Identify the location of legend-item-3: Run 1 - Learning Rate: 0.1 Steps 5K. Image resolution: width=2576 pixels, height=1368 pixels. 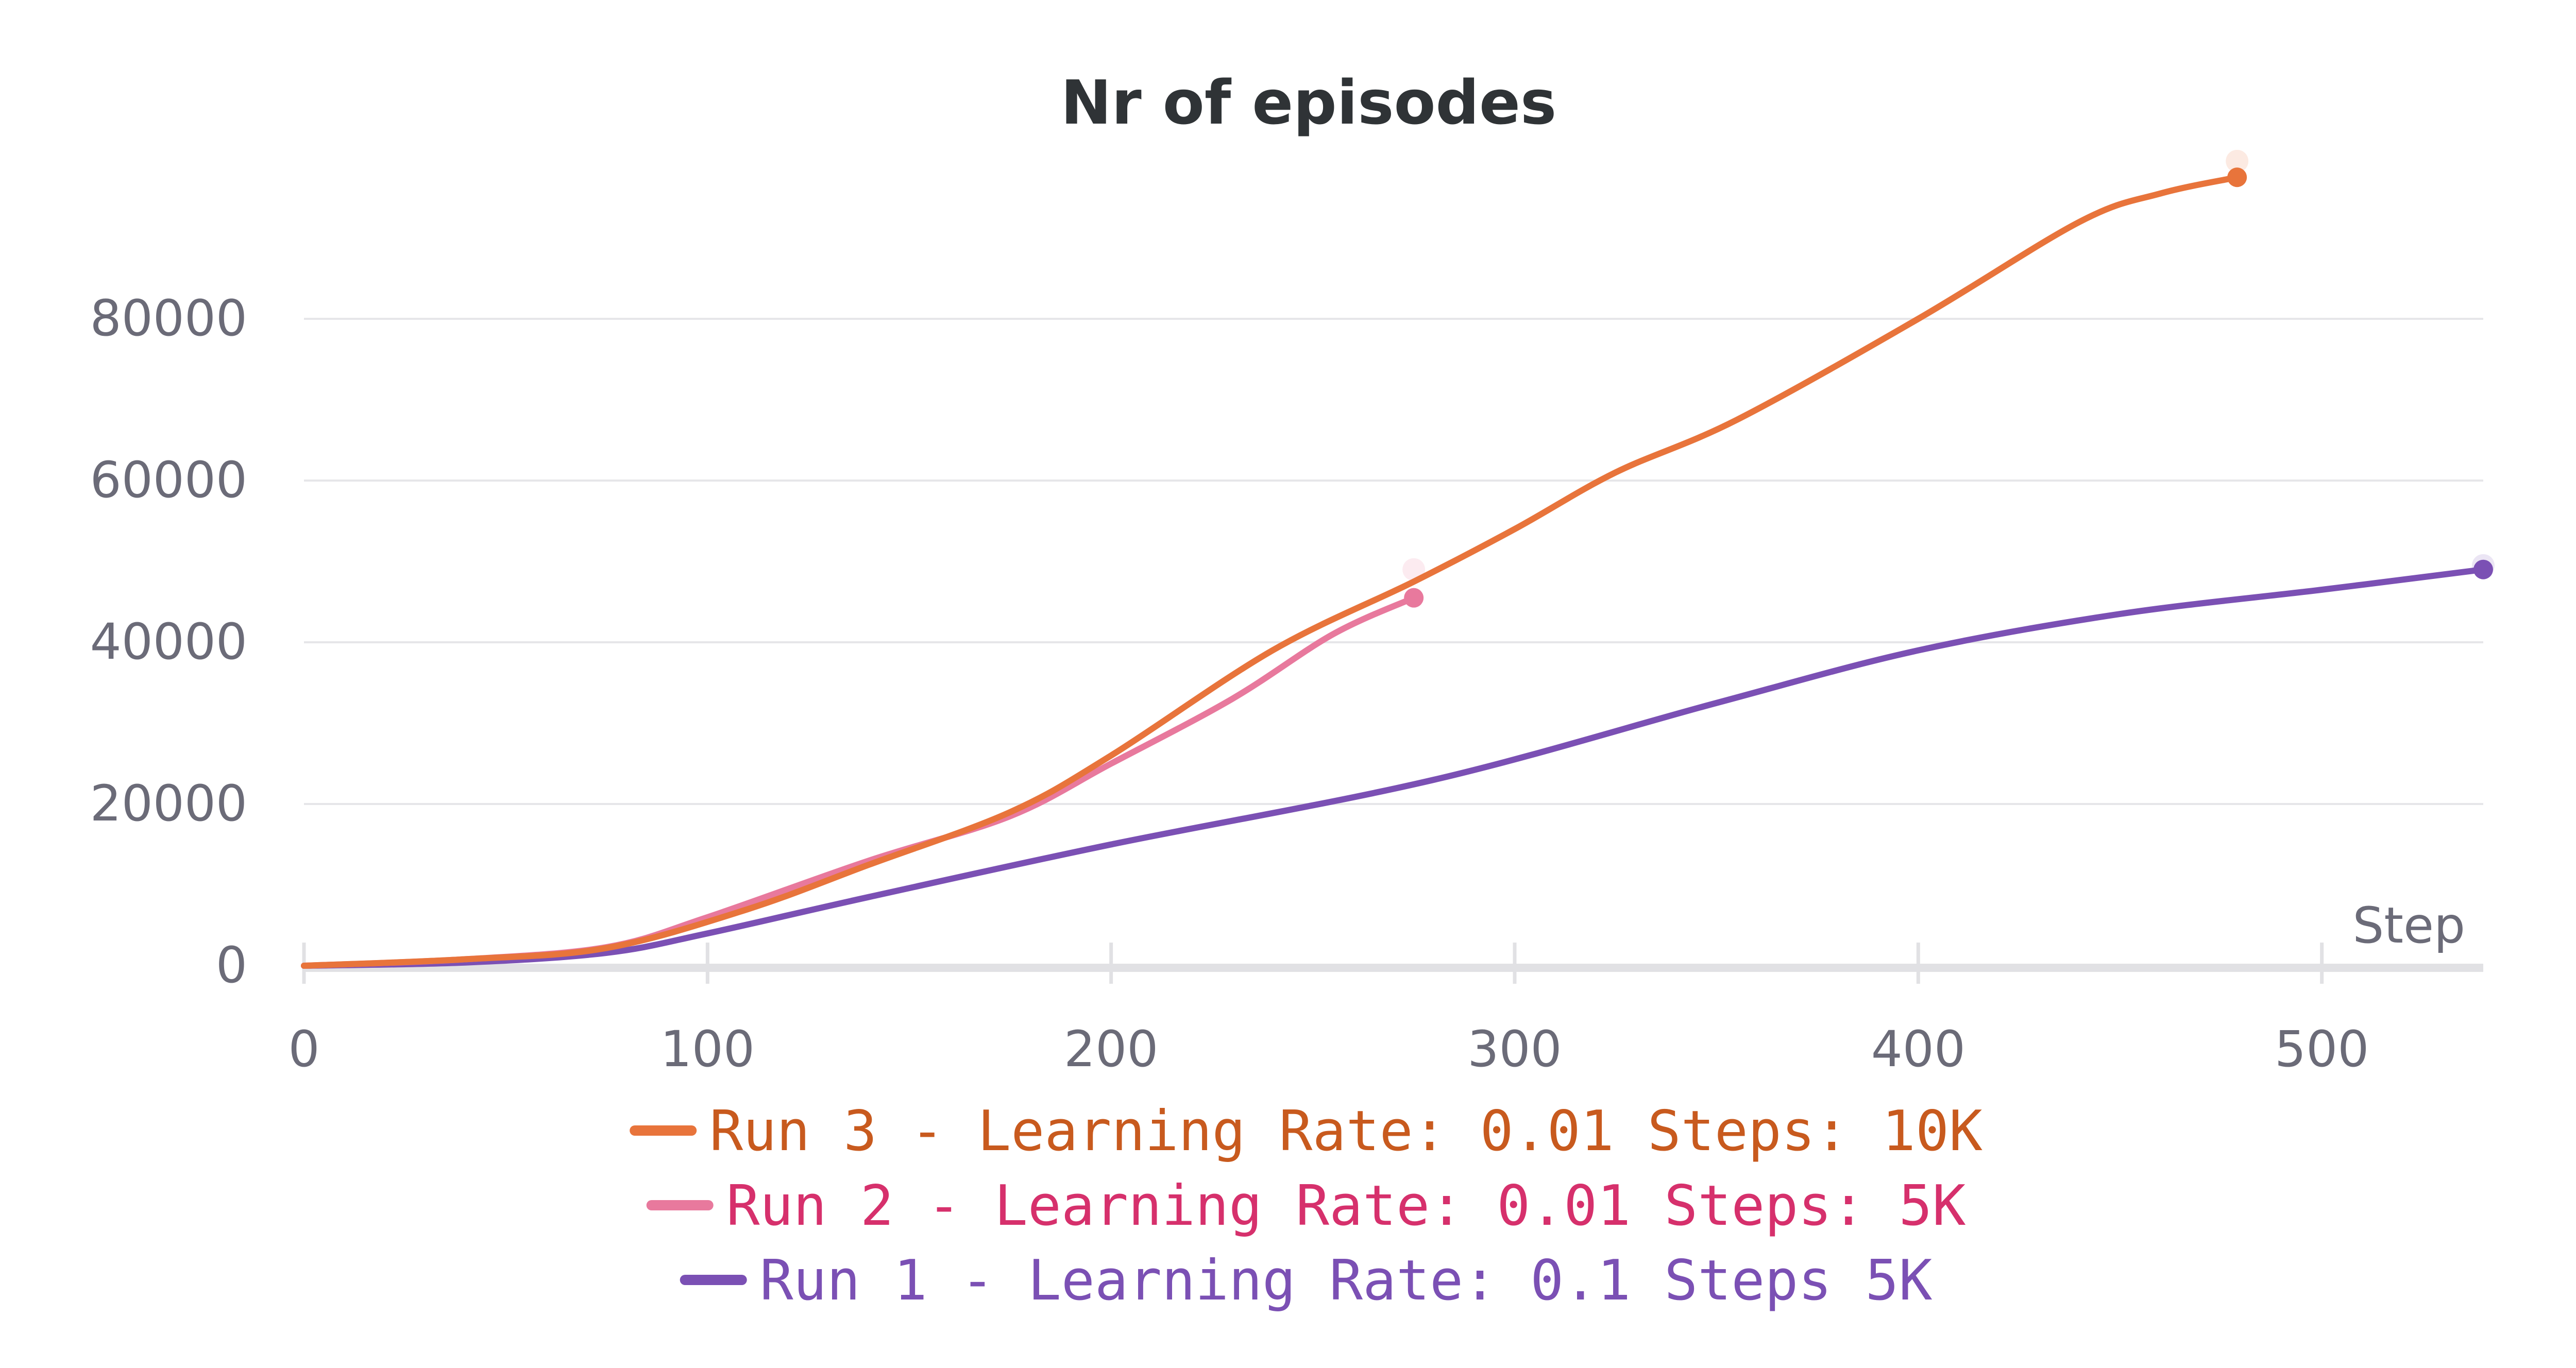
(1306, 1281).